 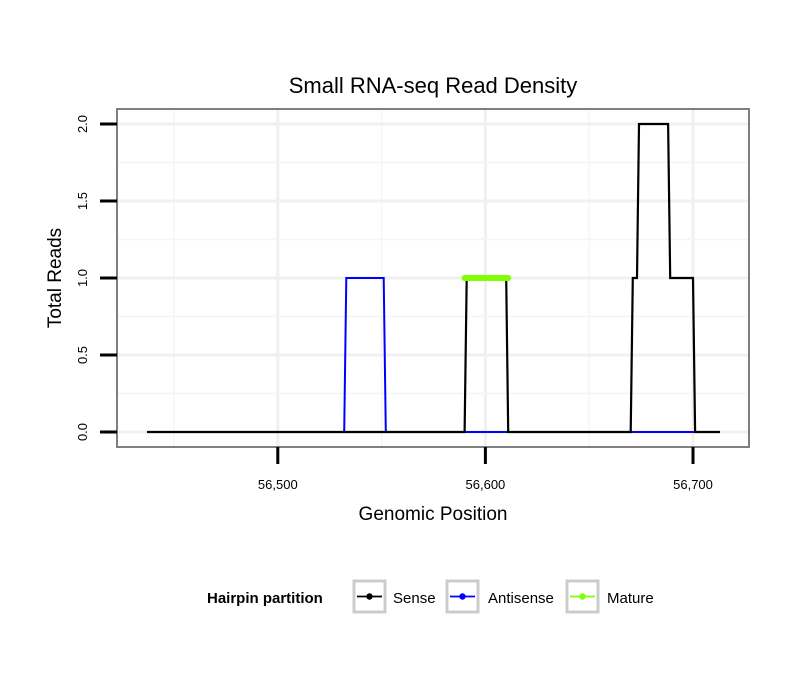 What do you see at coordinates (82, 278) in the screenshot?
I see `y-tick-label: 1.0` at bounding box center [82, 278].